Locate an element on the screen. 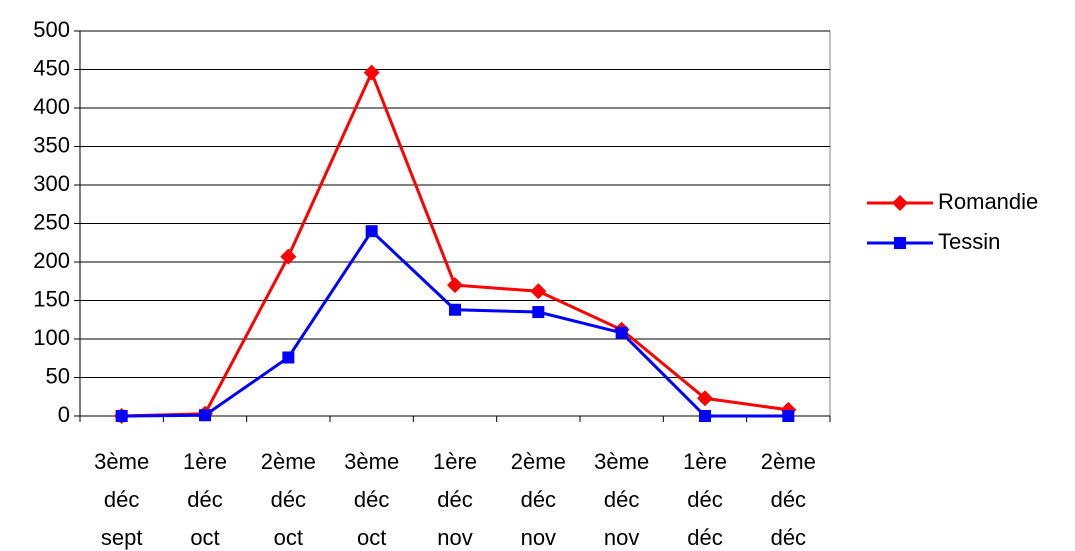 Image resolution: width=1075 pixels, height=551 pixels. legend-label: Tessin is located at coordinates (969, 241).